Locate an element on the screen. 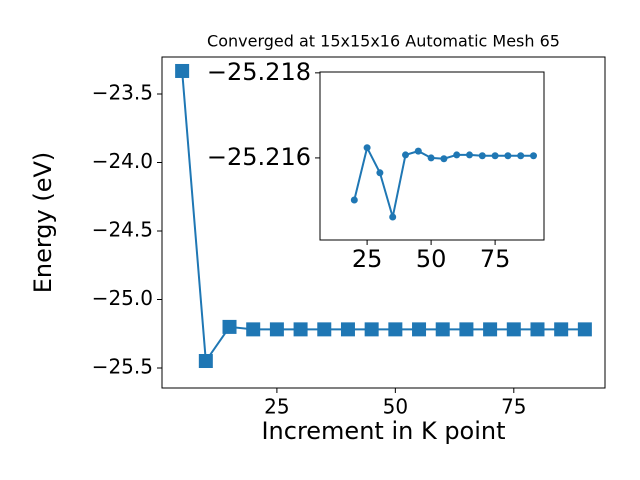 This screenshot has height=480, width=640. axes-frame is located at coordinates (432, 156).